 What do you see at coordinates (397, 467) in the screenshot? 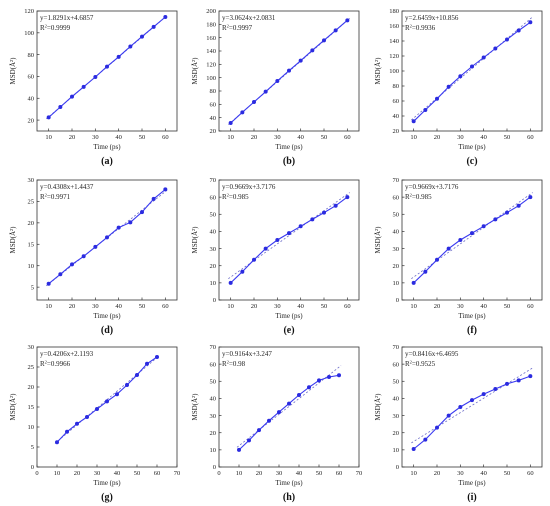
I see `y-tick-label: 0` at bounding box center [397, 467].